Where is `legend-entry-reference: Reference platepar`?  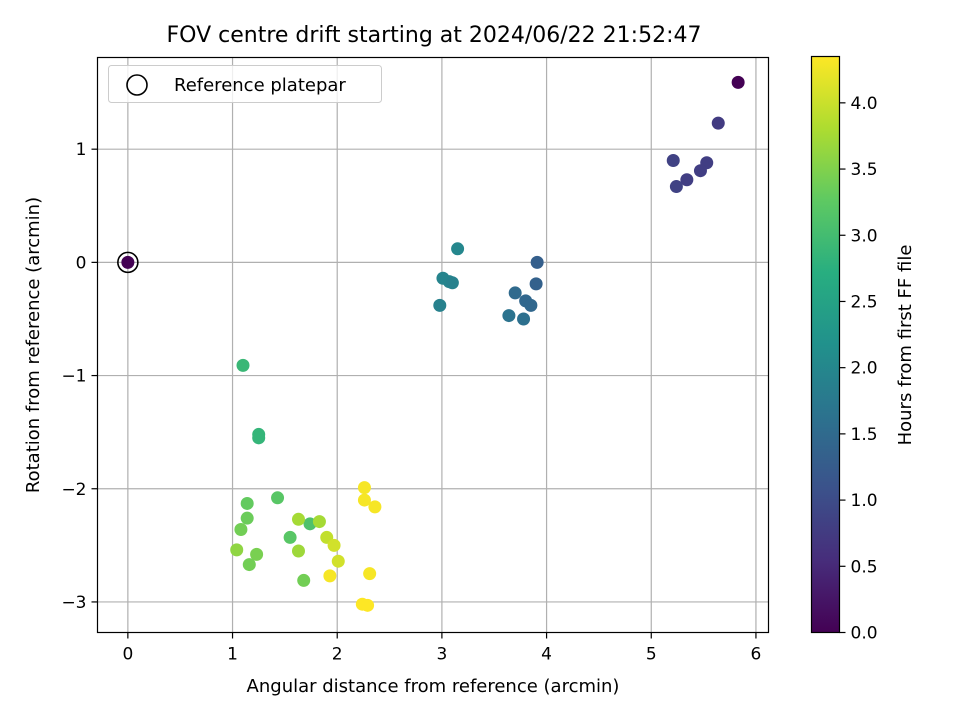 legend-entry-reference: Reference platepar is located at coordinates (260, 85).